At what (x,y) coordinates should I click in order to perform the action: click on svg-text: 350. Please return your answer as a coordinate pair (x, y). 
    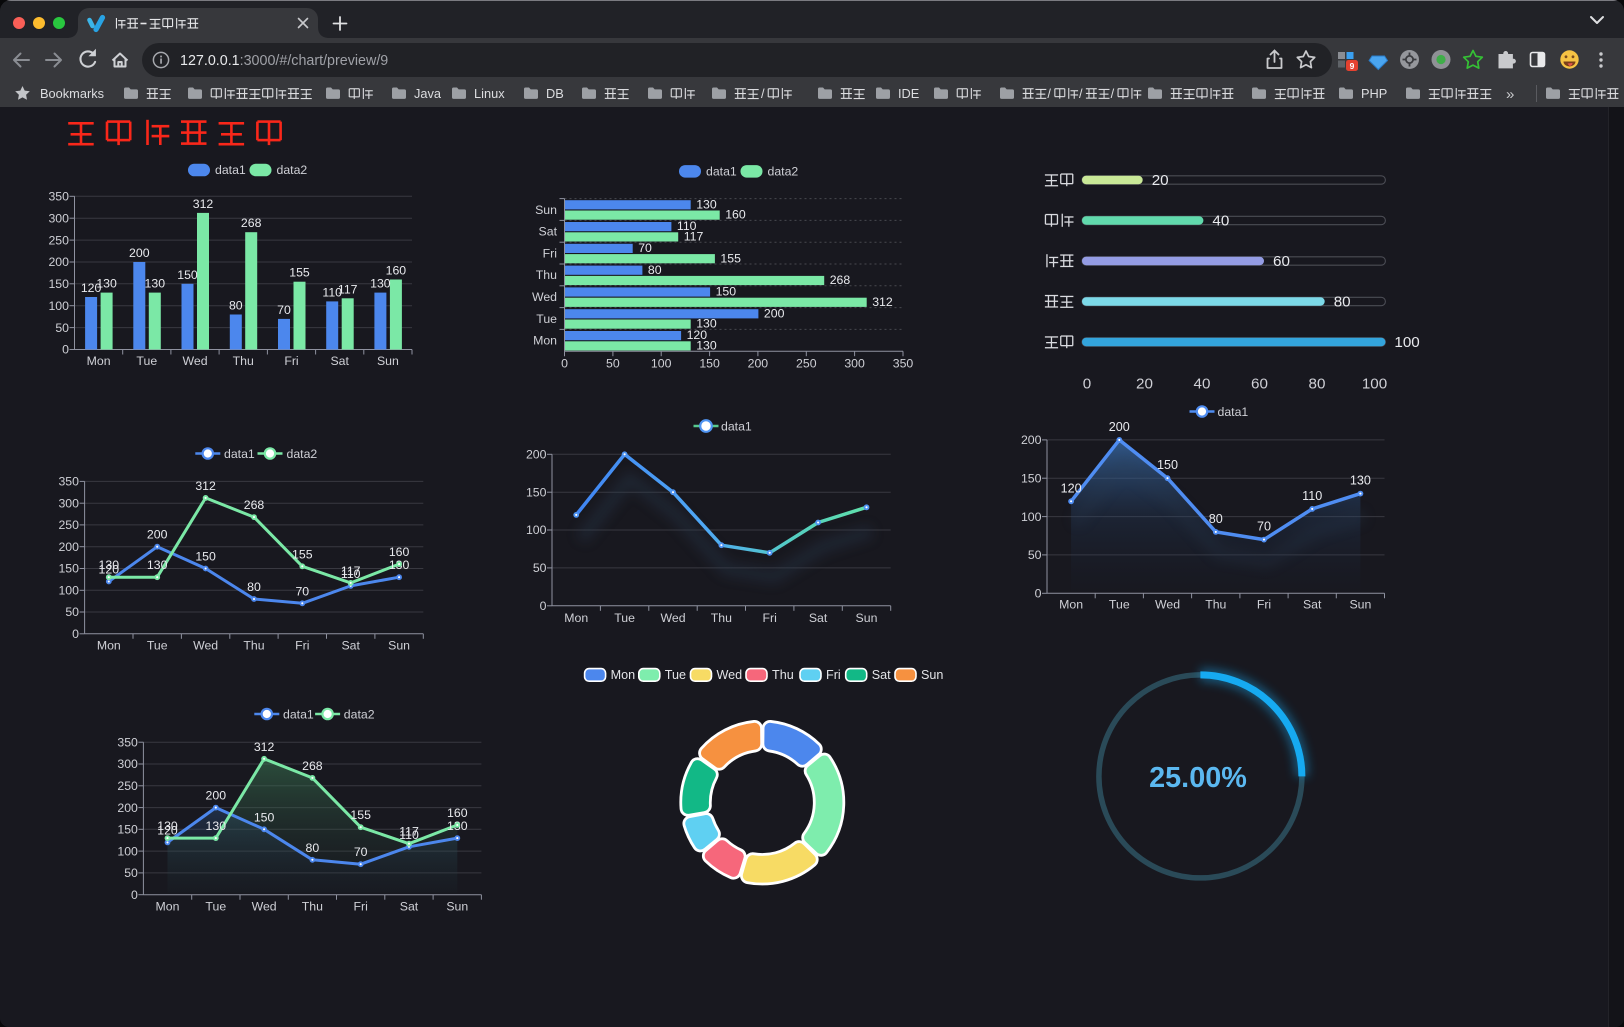
    Looking at the image, I should click on (58, 197).